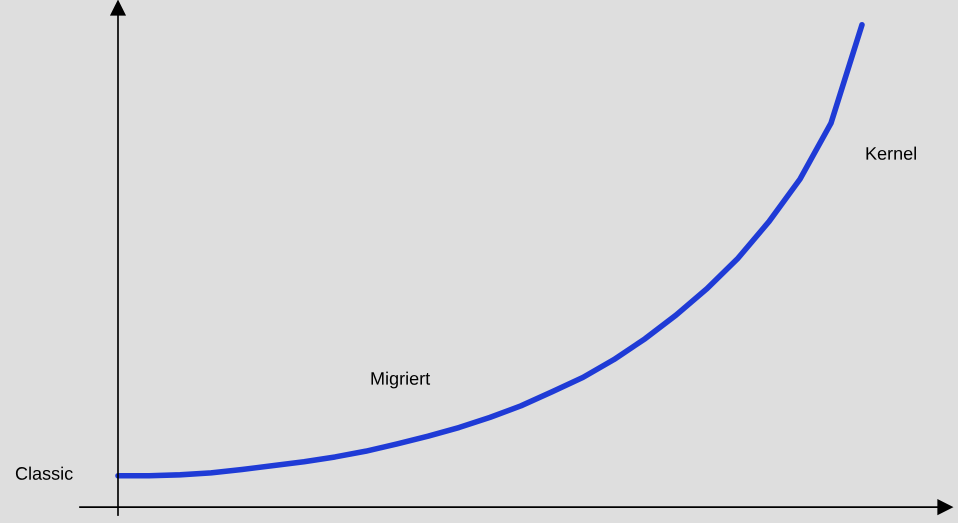  Describe the element at coordinates (400, 380) in the screenshot. I see `annotation: Migriert` at that location.